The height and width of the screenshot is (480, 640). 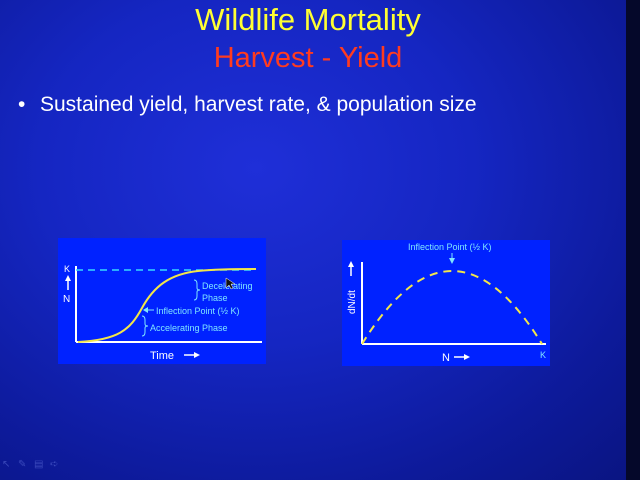 What do you see at coordinates (230, 283) in the screenshot?
I see `mouse-cursor-icon` at bounding box center [230, 283].